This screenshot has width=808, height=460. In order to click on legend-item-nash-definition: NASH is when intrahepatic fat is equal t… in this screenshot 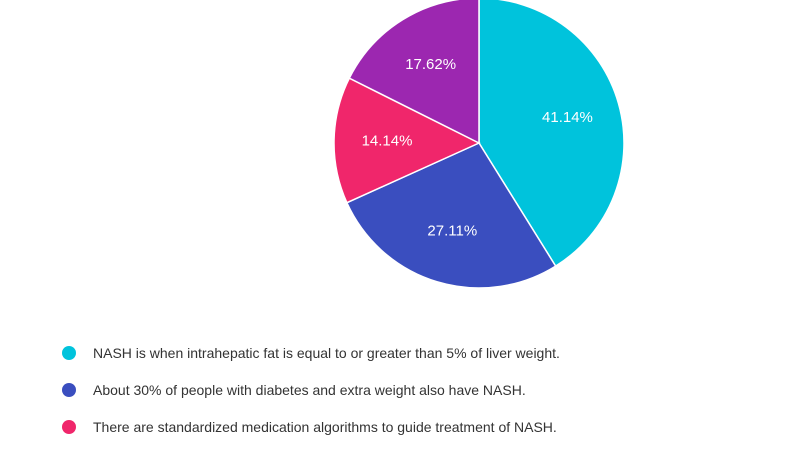, I will do `click(311, 353)`.